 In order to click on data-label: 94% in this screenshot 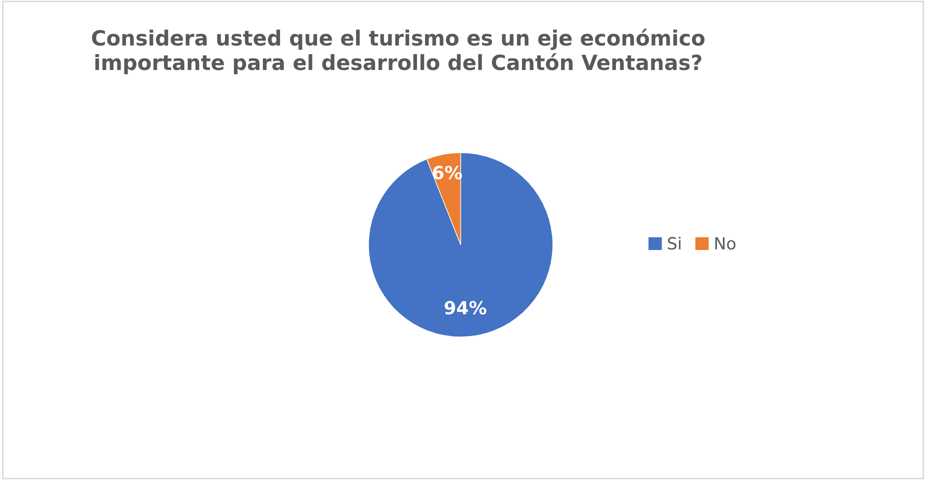, I will do `click(465, 307)`.